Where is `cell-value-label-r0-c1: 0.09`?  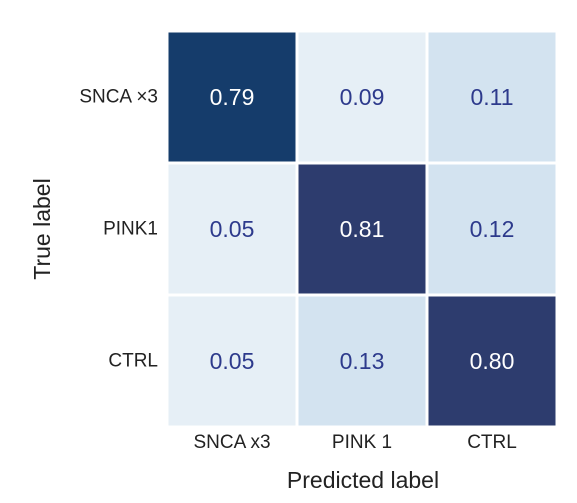
cell-value-label-r0-c1: 0.09 is located at coordinates (362, 97).